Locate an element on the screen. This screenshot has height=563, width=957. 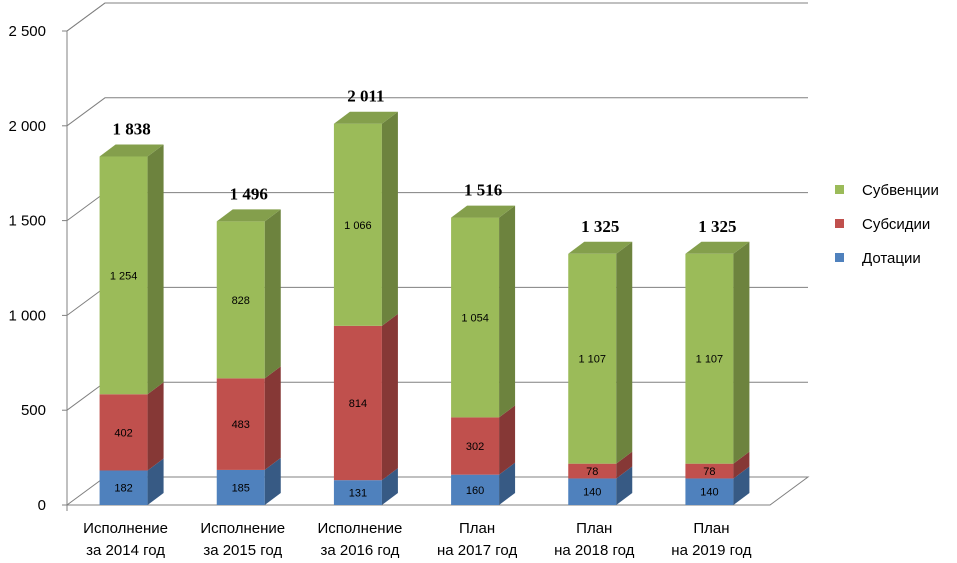
category-label-line: на 2019 год is located at coordinates (711, 550).